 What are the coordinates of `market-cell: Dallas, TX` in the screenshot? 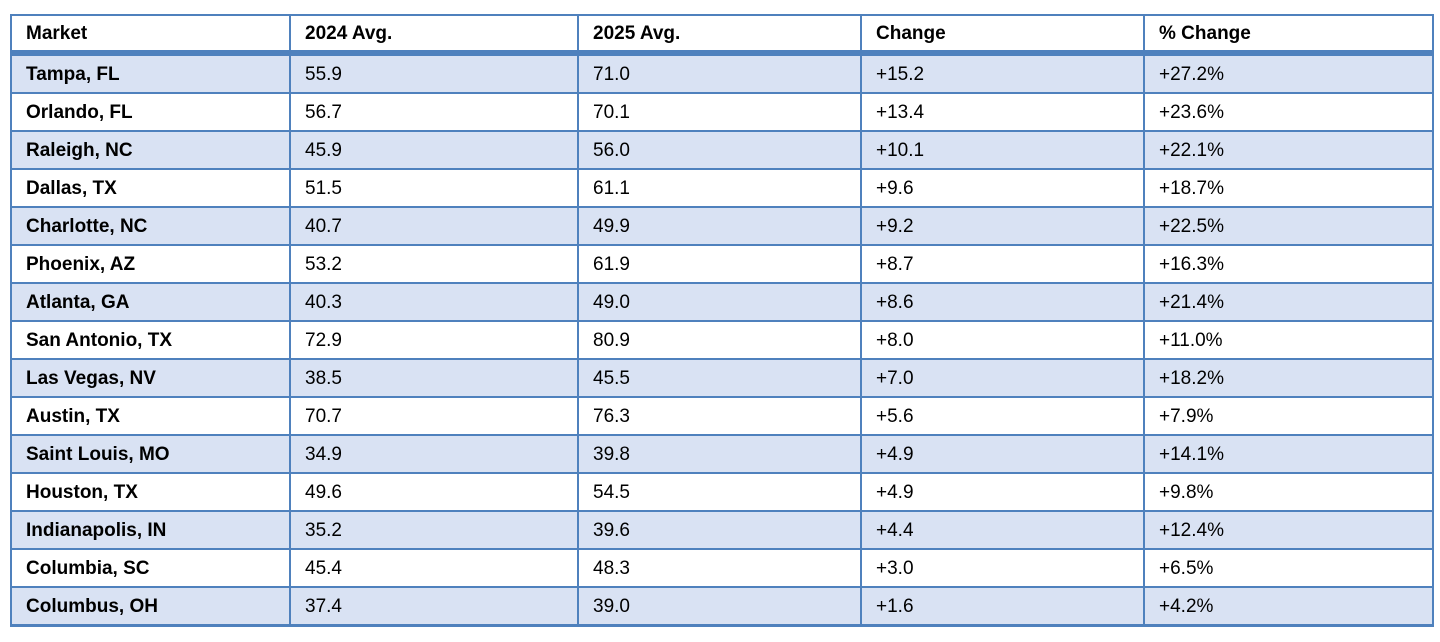 It's located at (150, 188).